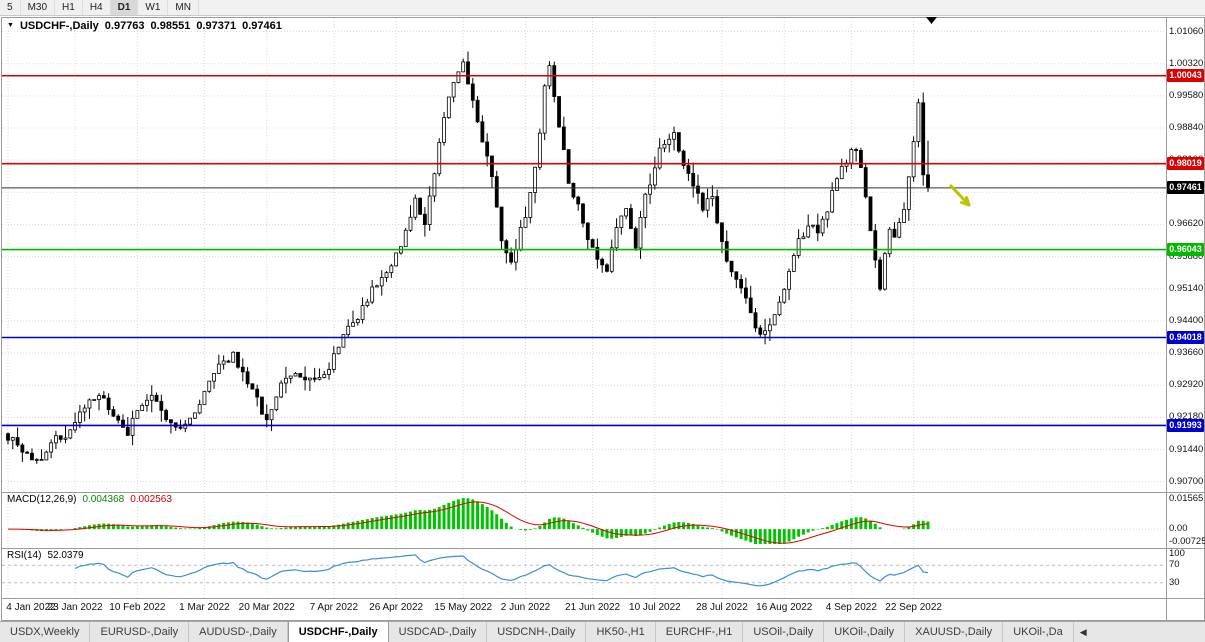 This screenshot has width=1205, height=642. Describe the element at coordinates (10, 25) in the screenshot. I see `symbol-dropdown-icon: ▼` at that location.